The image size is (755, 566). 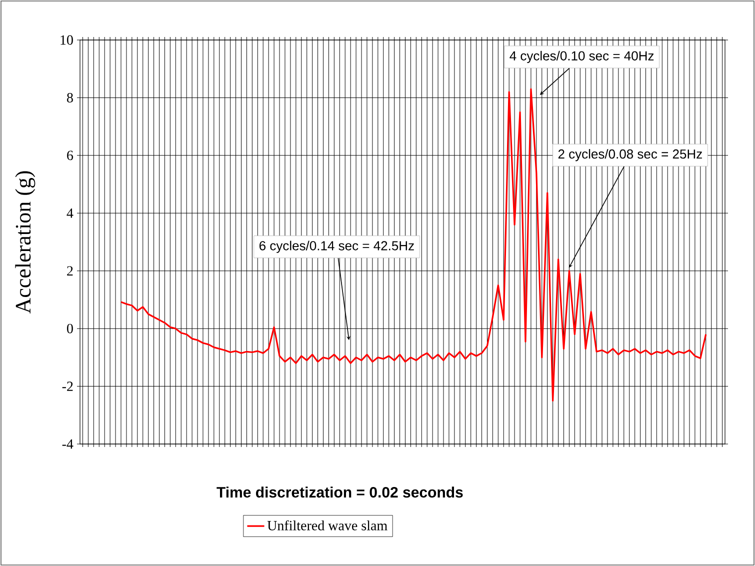 What do you see at coordinates (70, 329) in the screenshot?
I see `y-tick-label: 0` at bounding box center [70, 329].